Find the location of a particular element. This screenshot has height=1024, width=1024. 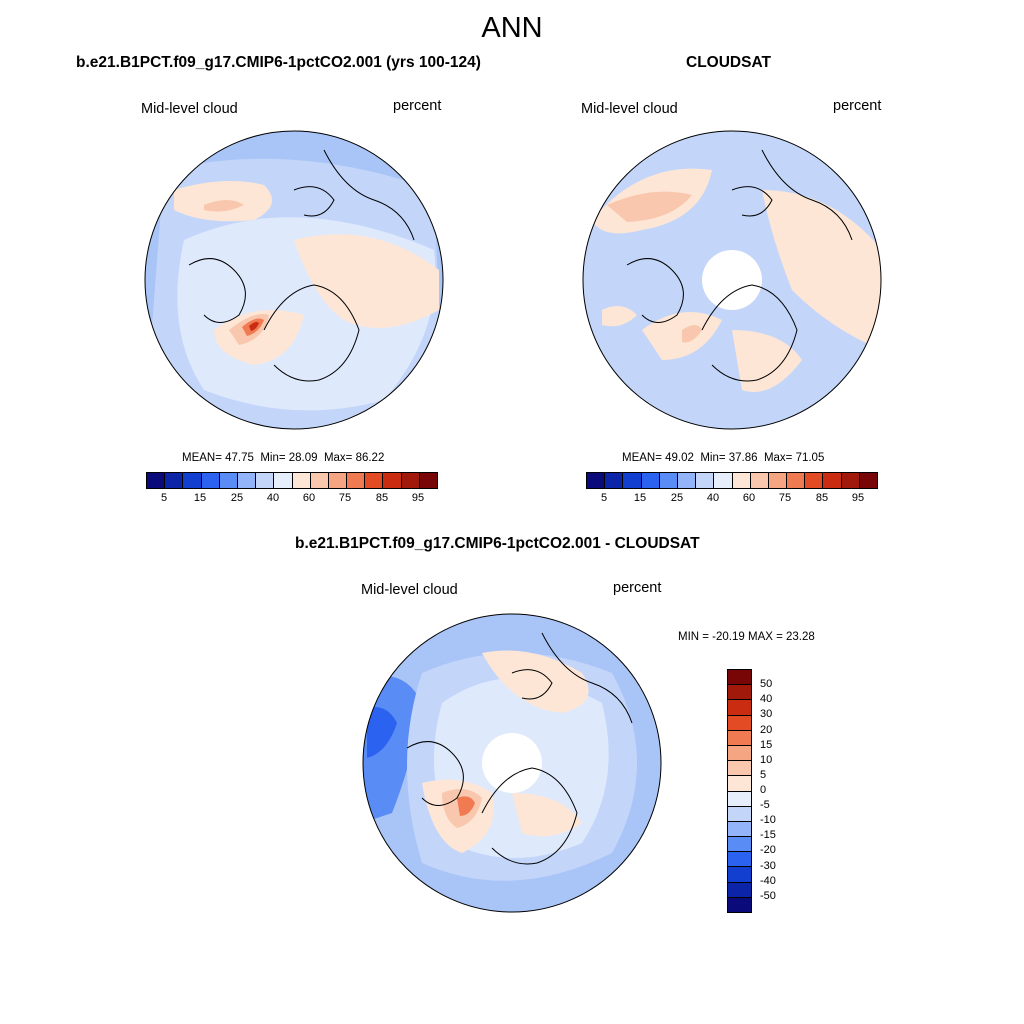

panel2-mean: MEAN= 49.02 is located at coordinates (658, 458).